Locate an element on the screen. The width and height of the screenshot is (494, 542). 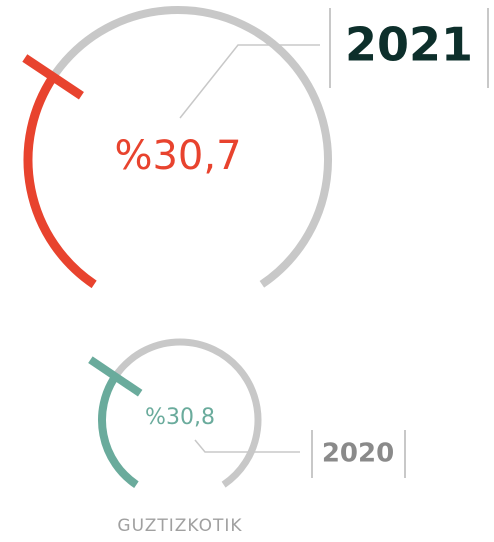
year-label: 2021 is located at coordinates (409, 45).